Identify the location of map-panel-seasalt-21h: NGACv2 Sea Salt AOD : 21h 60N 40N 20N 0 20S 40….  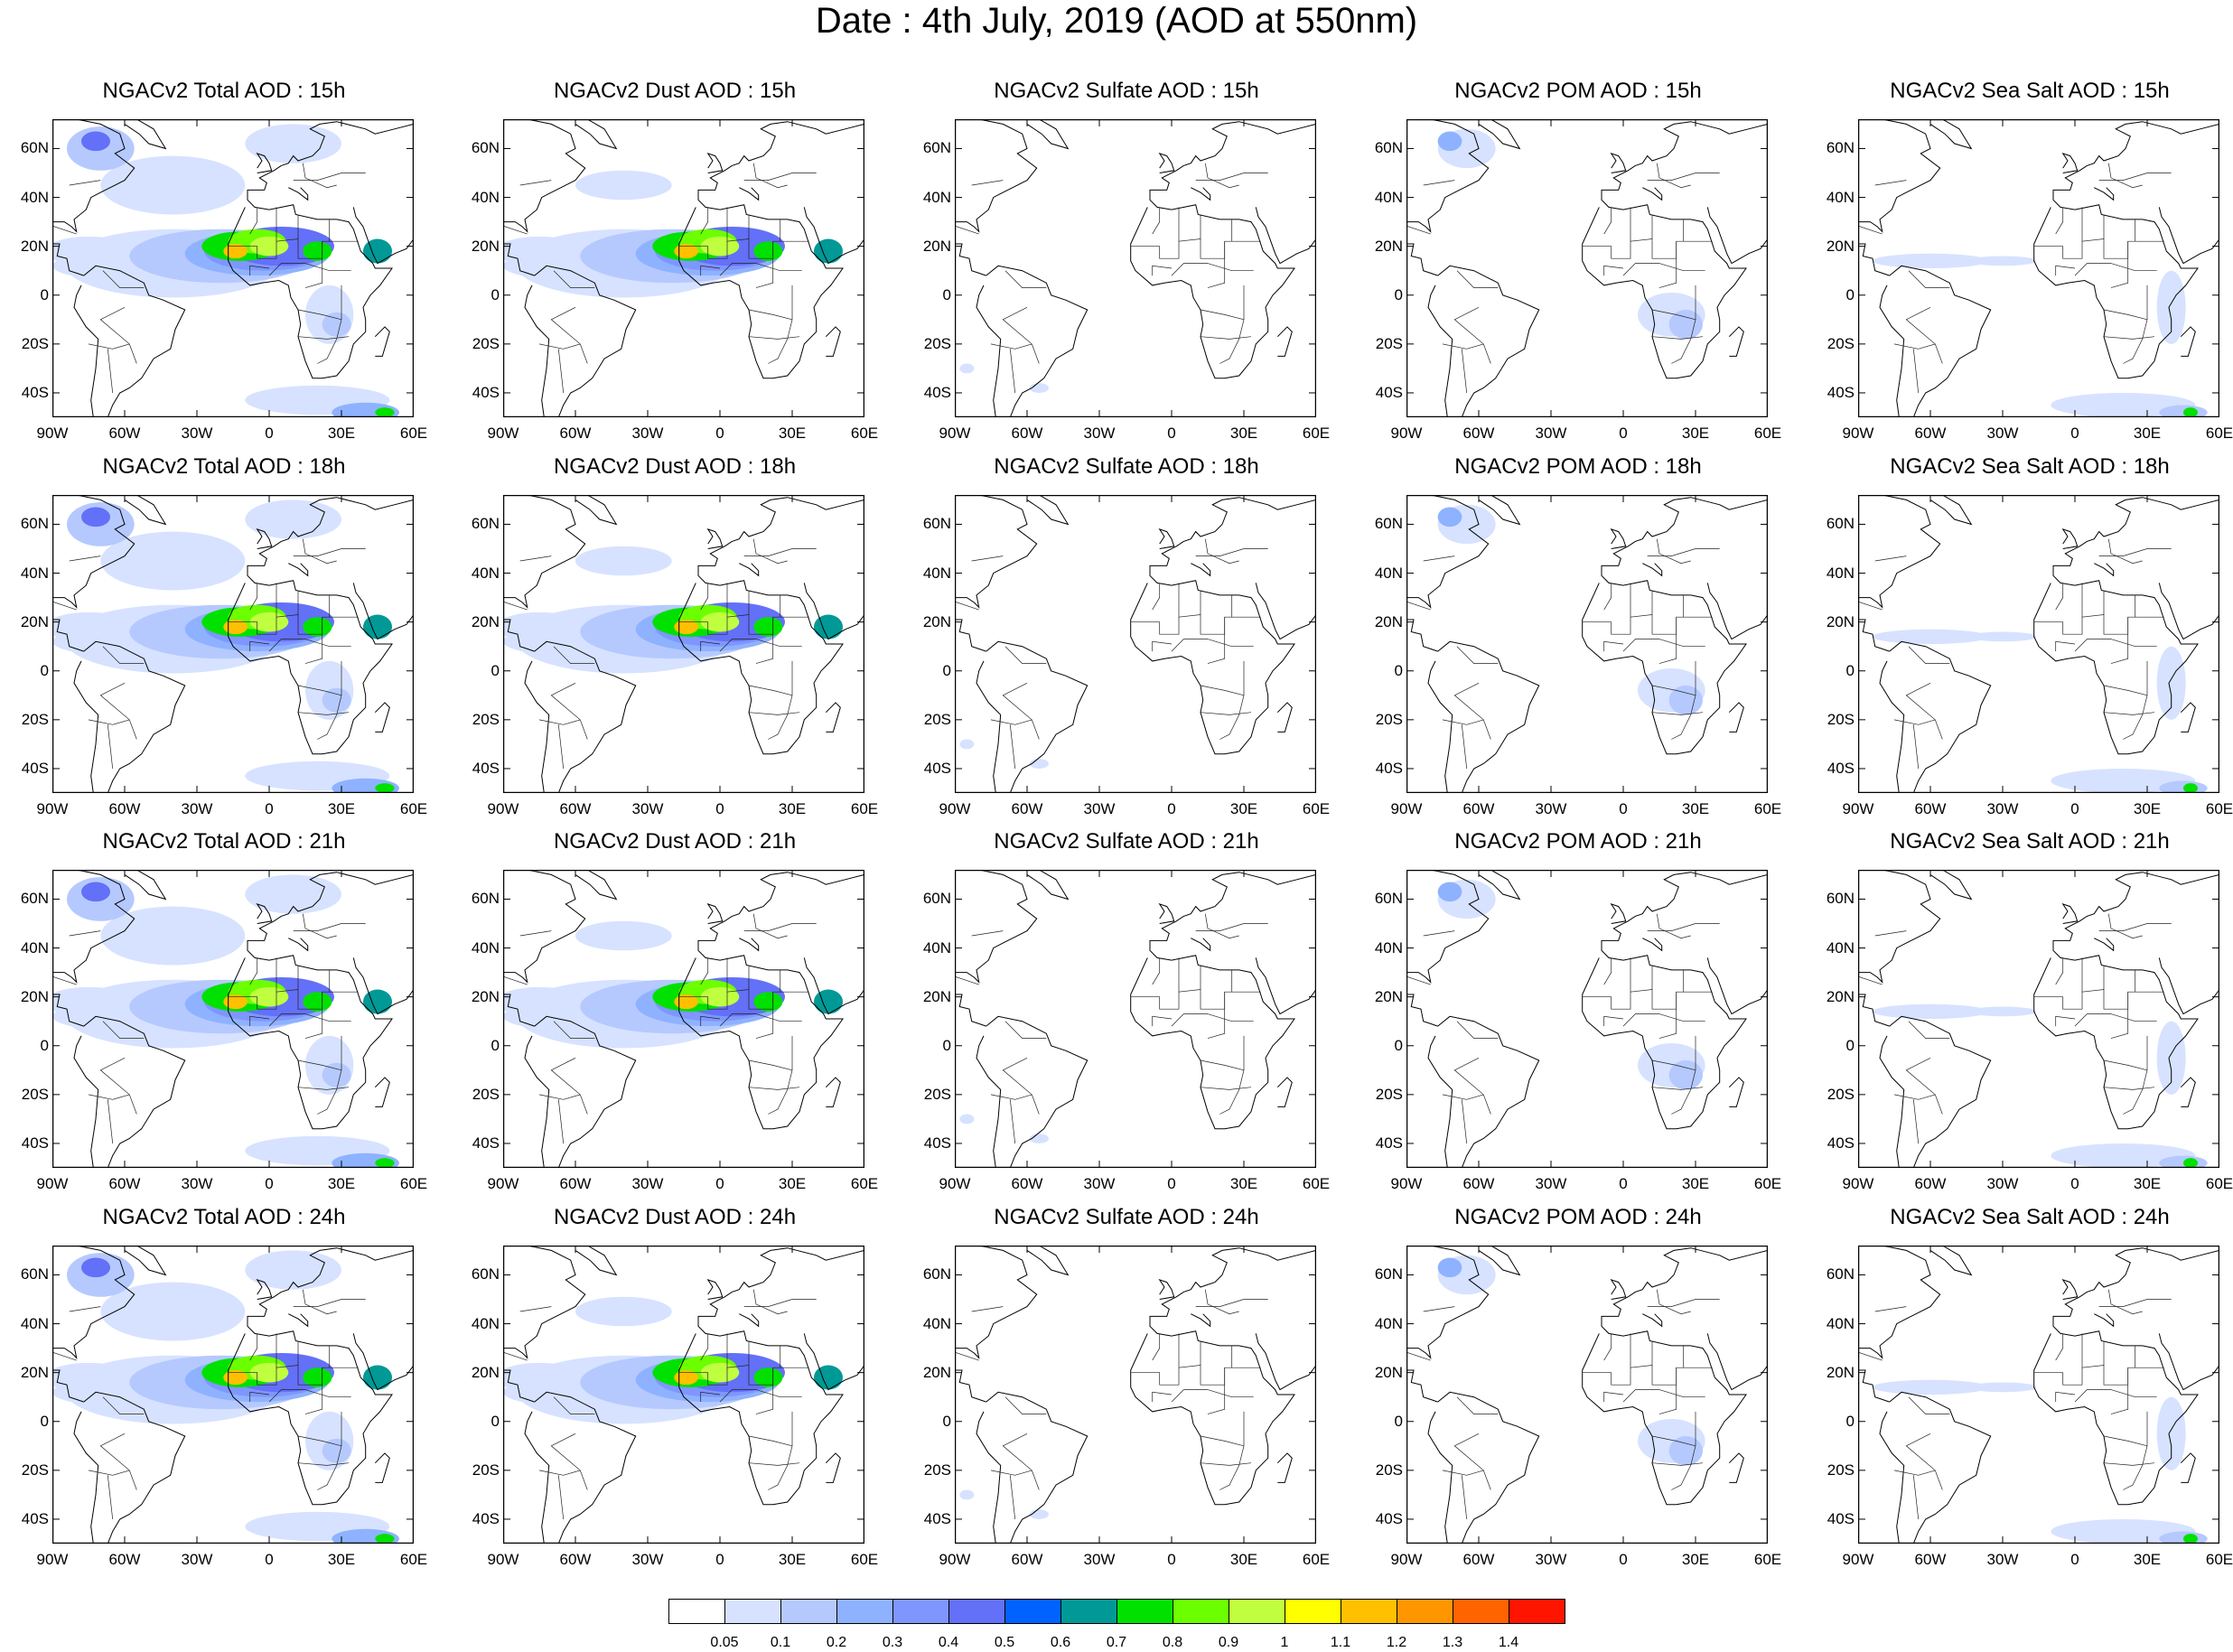
(2019, 1016).